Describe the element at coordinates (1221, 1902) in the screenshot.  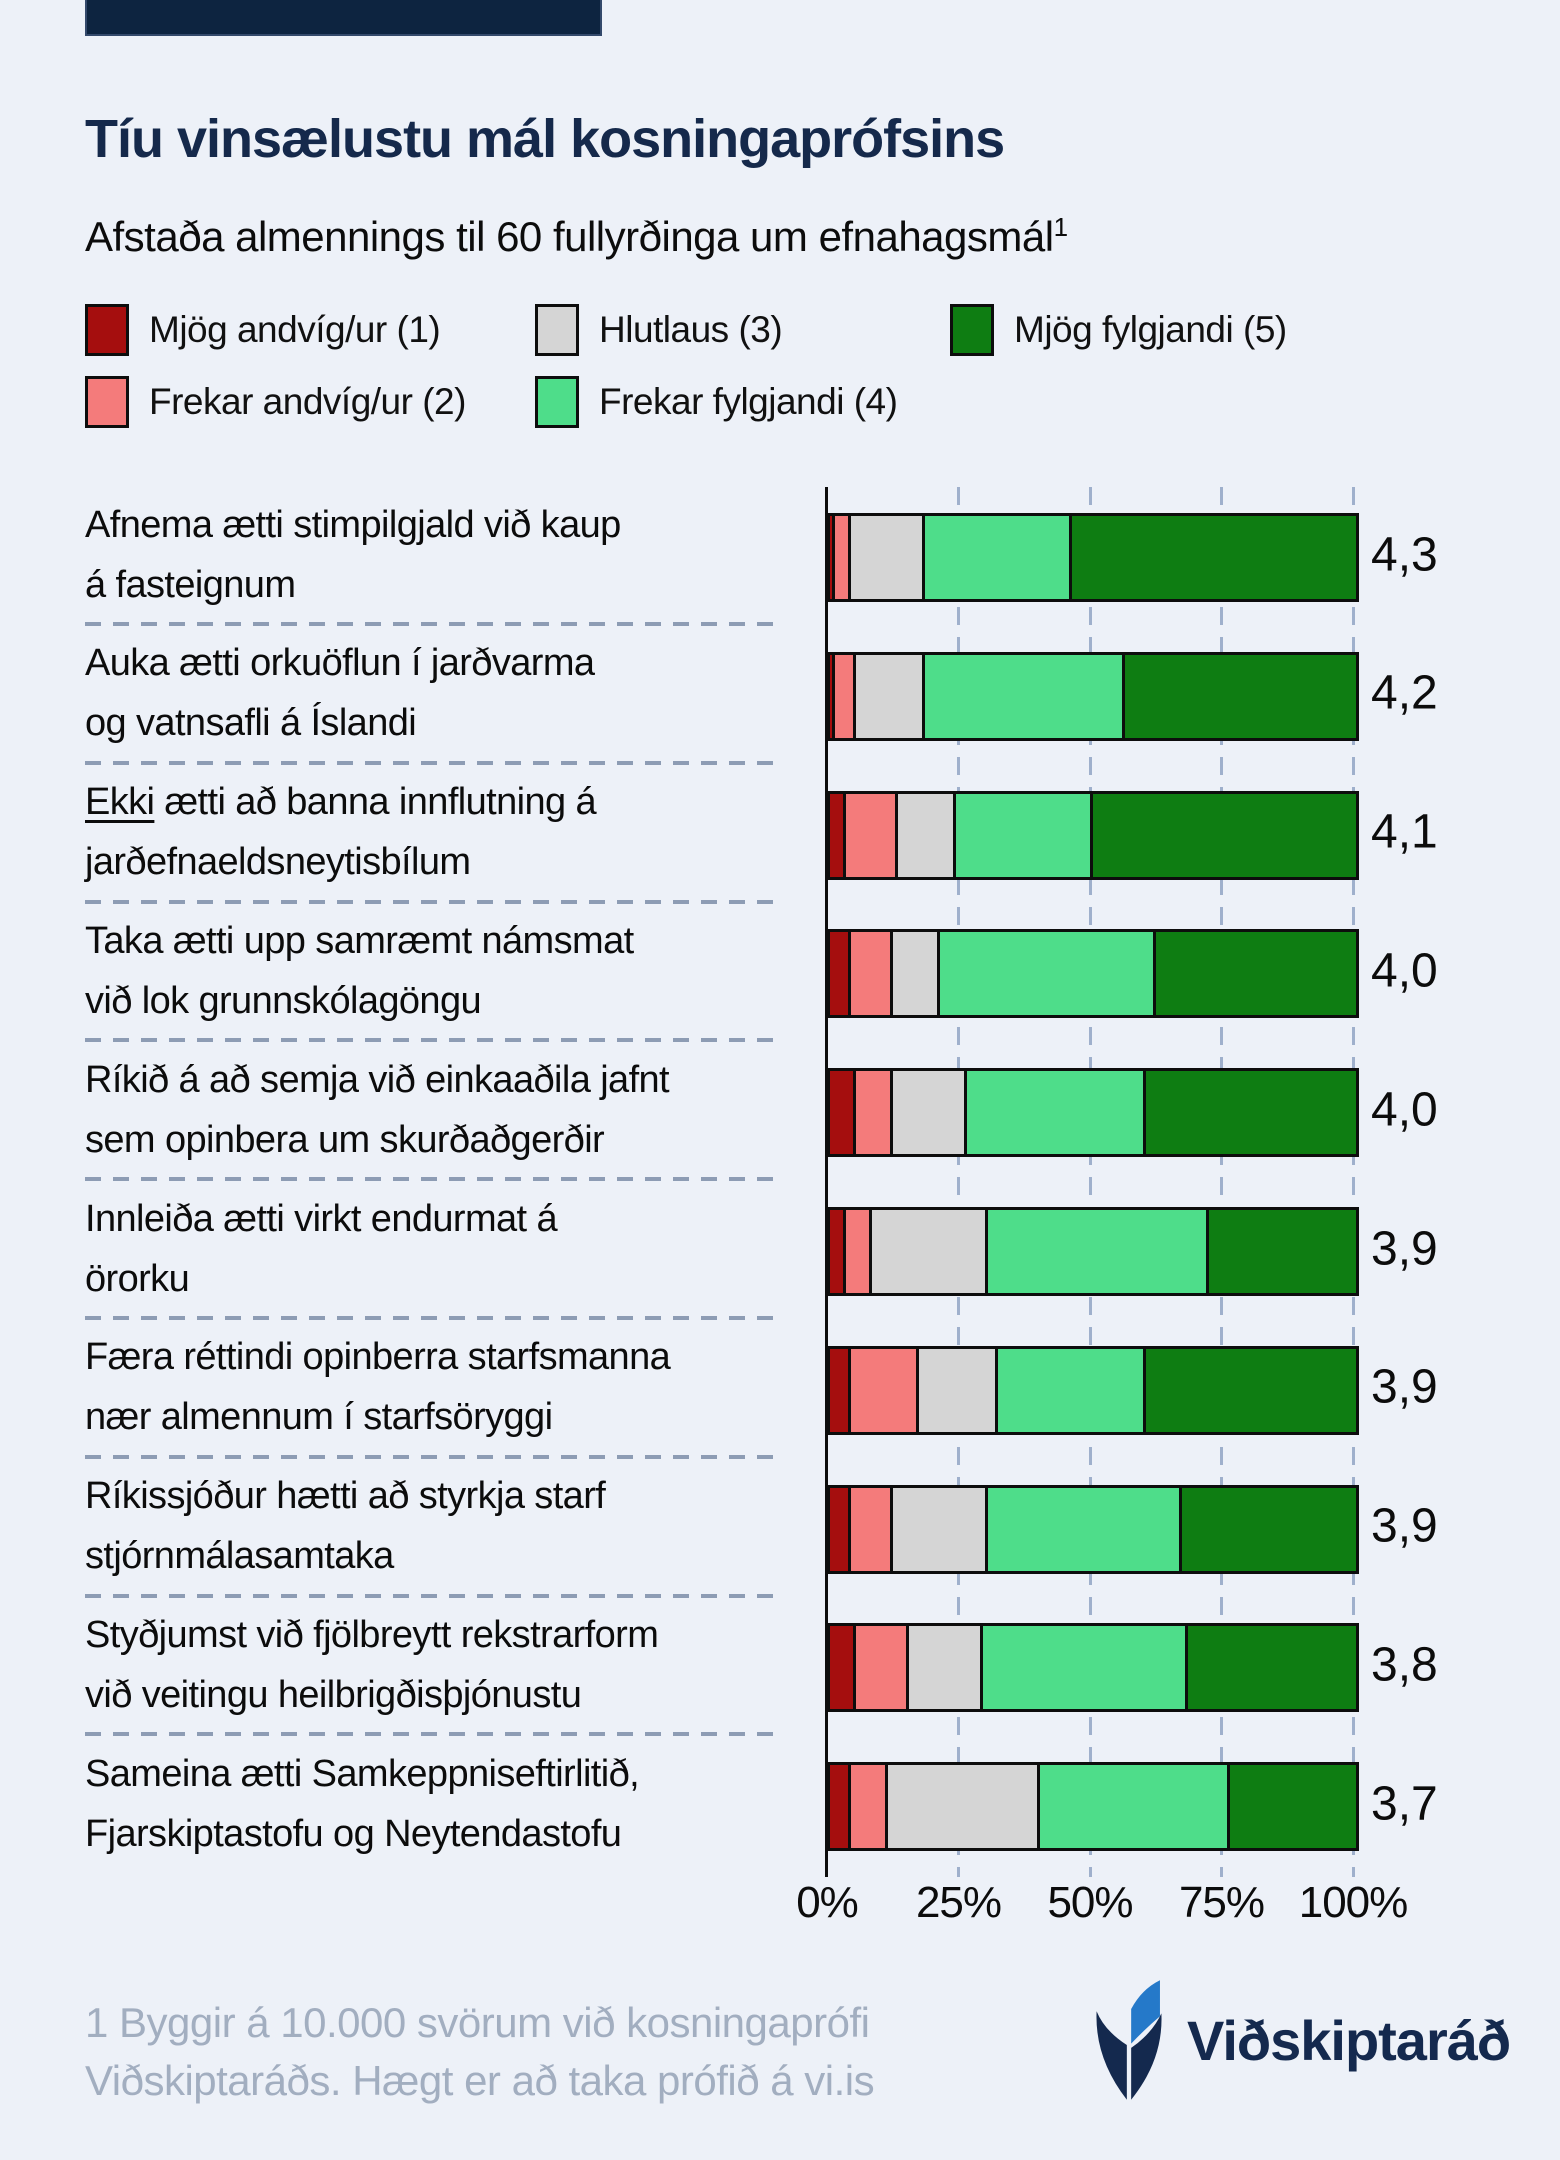
I see `x-tick-label: 75%` at that location.